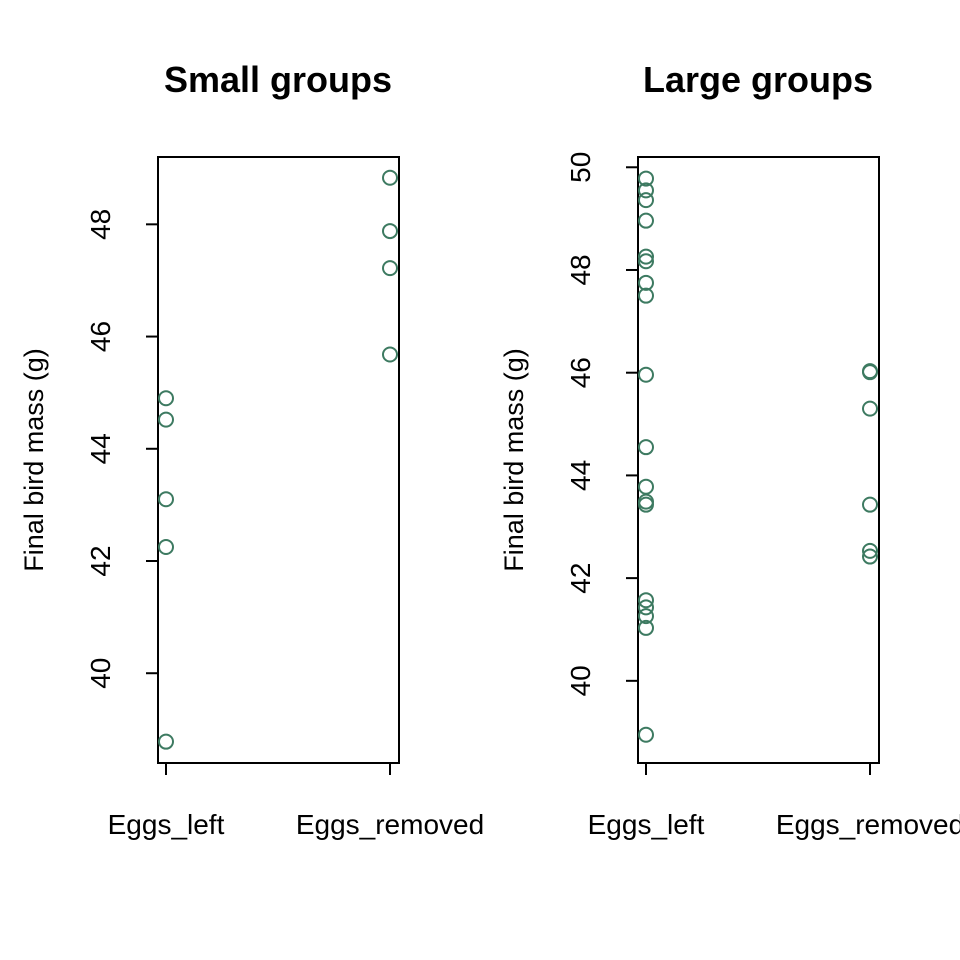 The height and width of the screenshot is (960, 960). What do you see at coordinates (278, 79) in the screenshot?
I see `chart-title: Small groups` at bounding box center [278, 79].